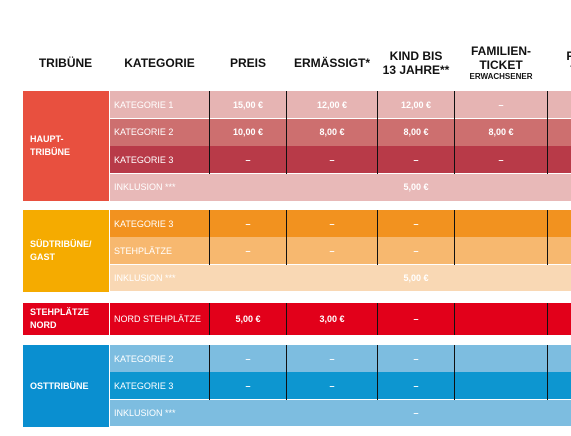 The width and height of the screenshot is (571, 436). Describe the element at coordinates (50, 152) in the screenshot. I see `label-line: TRIBÜNE` at that location.